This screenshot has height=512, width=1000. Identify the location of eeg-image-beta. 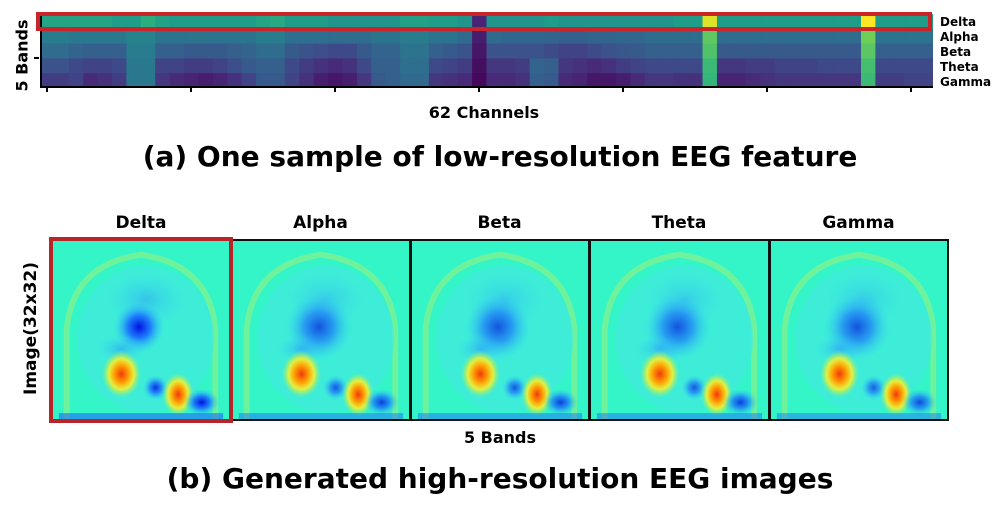
(500, 330).